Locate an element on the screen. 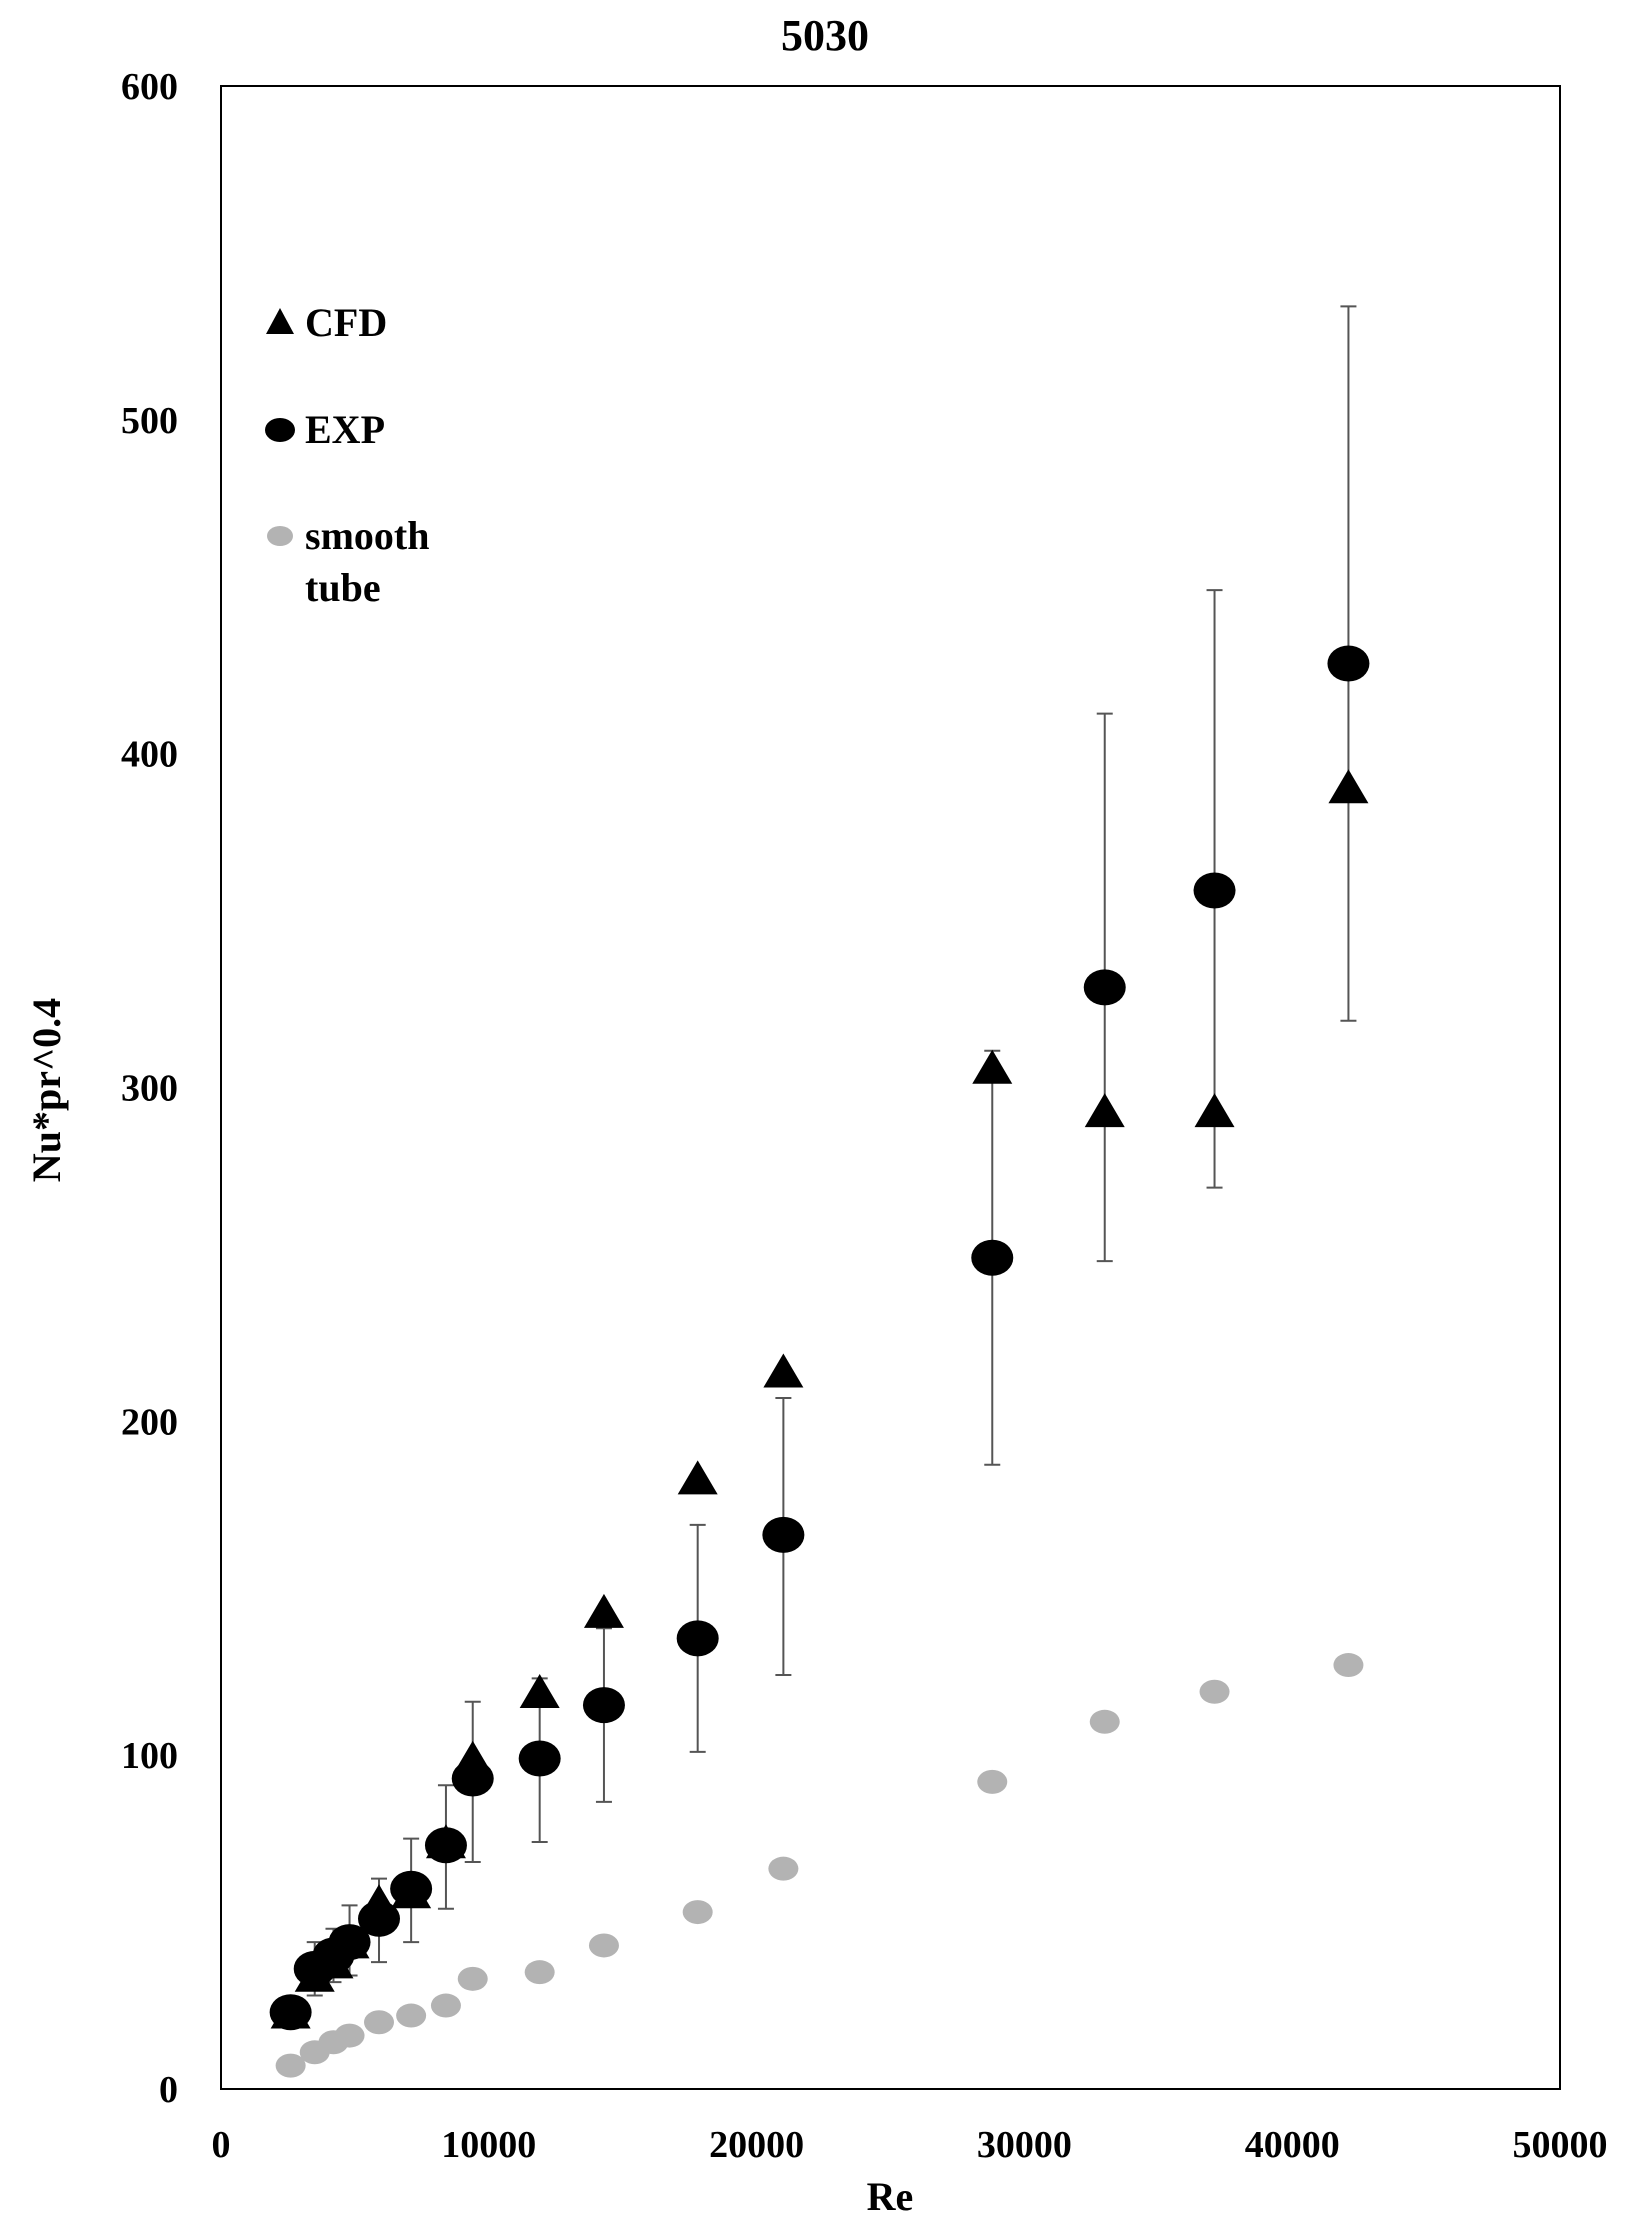  y-tick-label: 0 is located at coordinates (168, 2090).